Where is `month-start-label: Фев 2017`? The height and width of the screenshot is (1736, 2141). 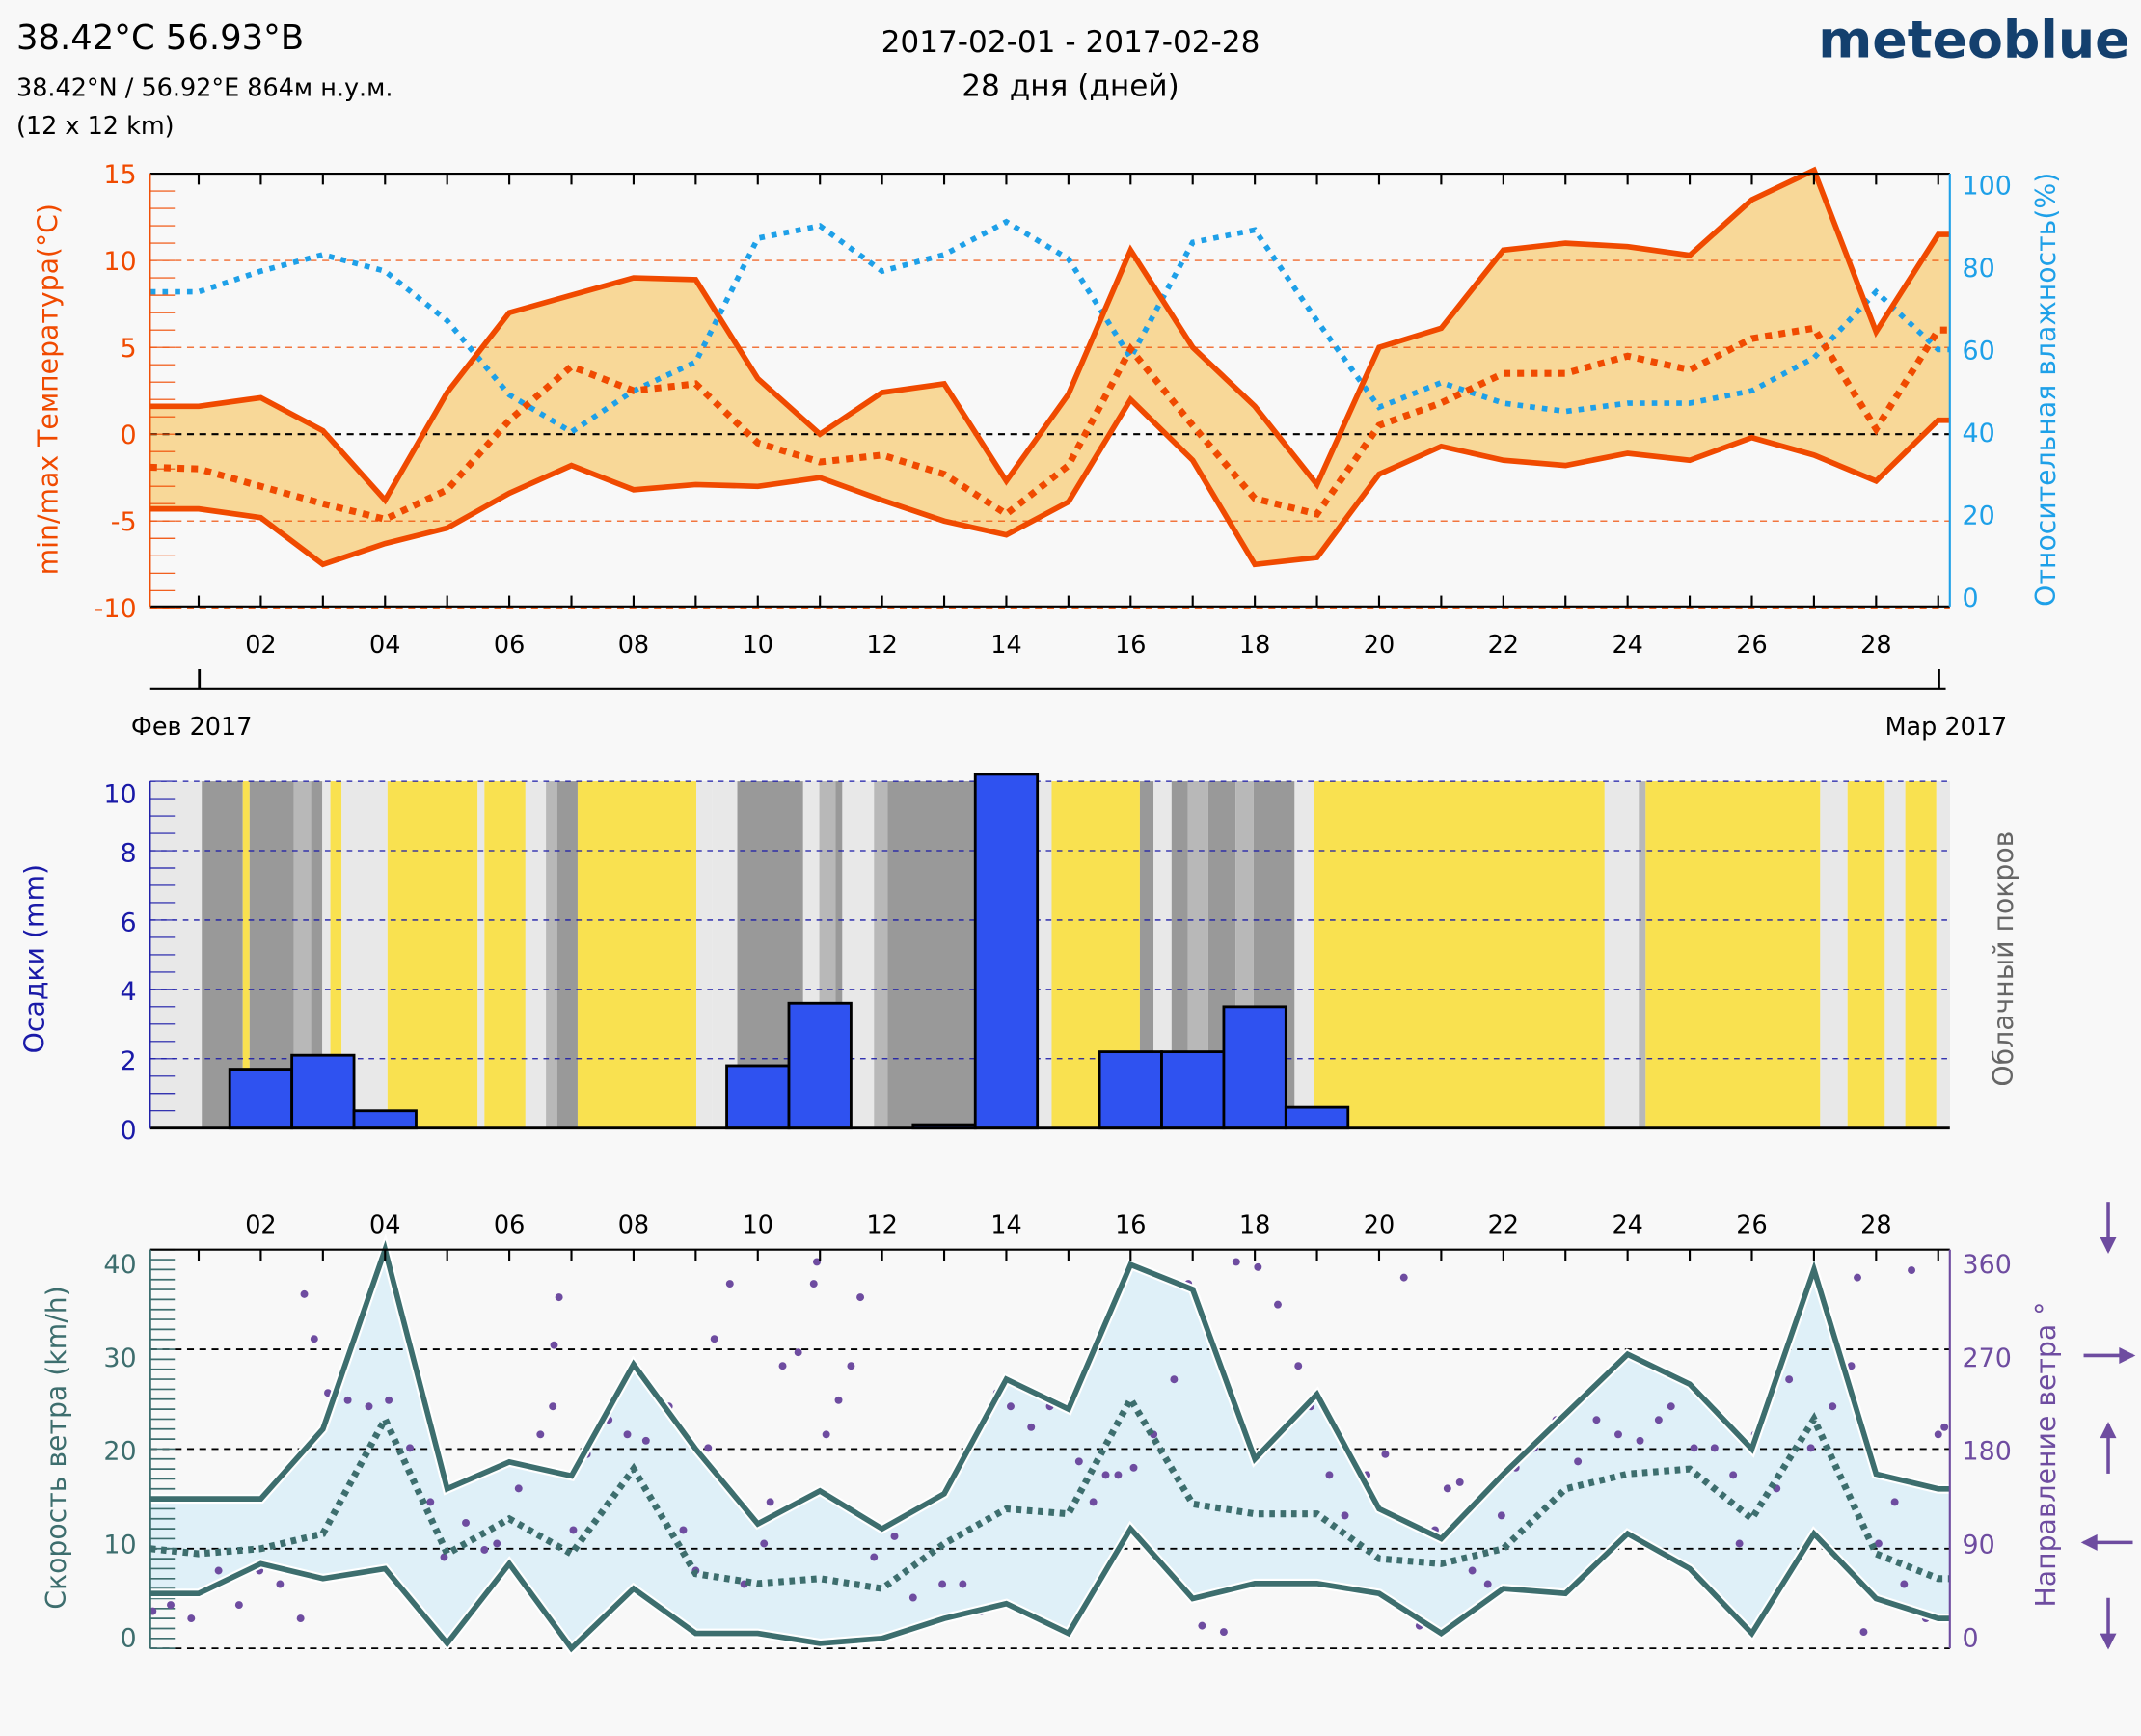 month-start-label: Фев 2017 is located at coordinates (192, 727).